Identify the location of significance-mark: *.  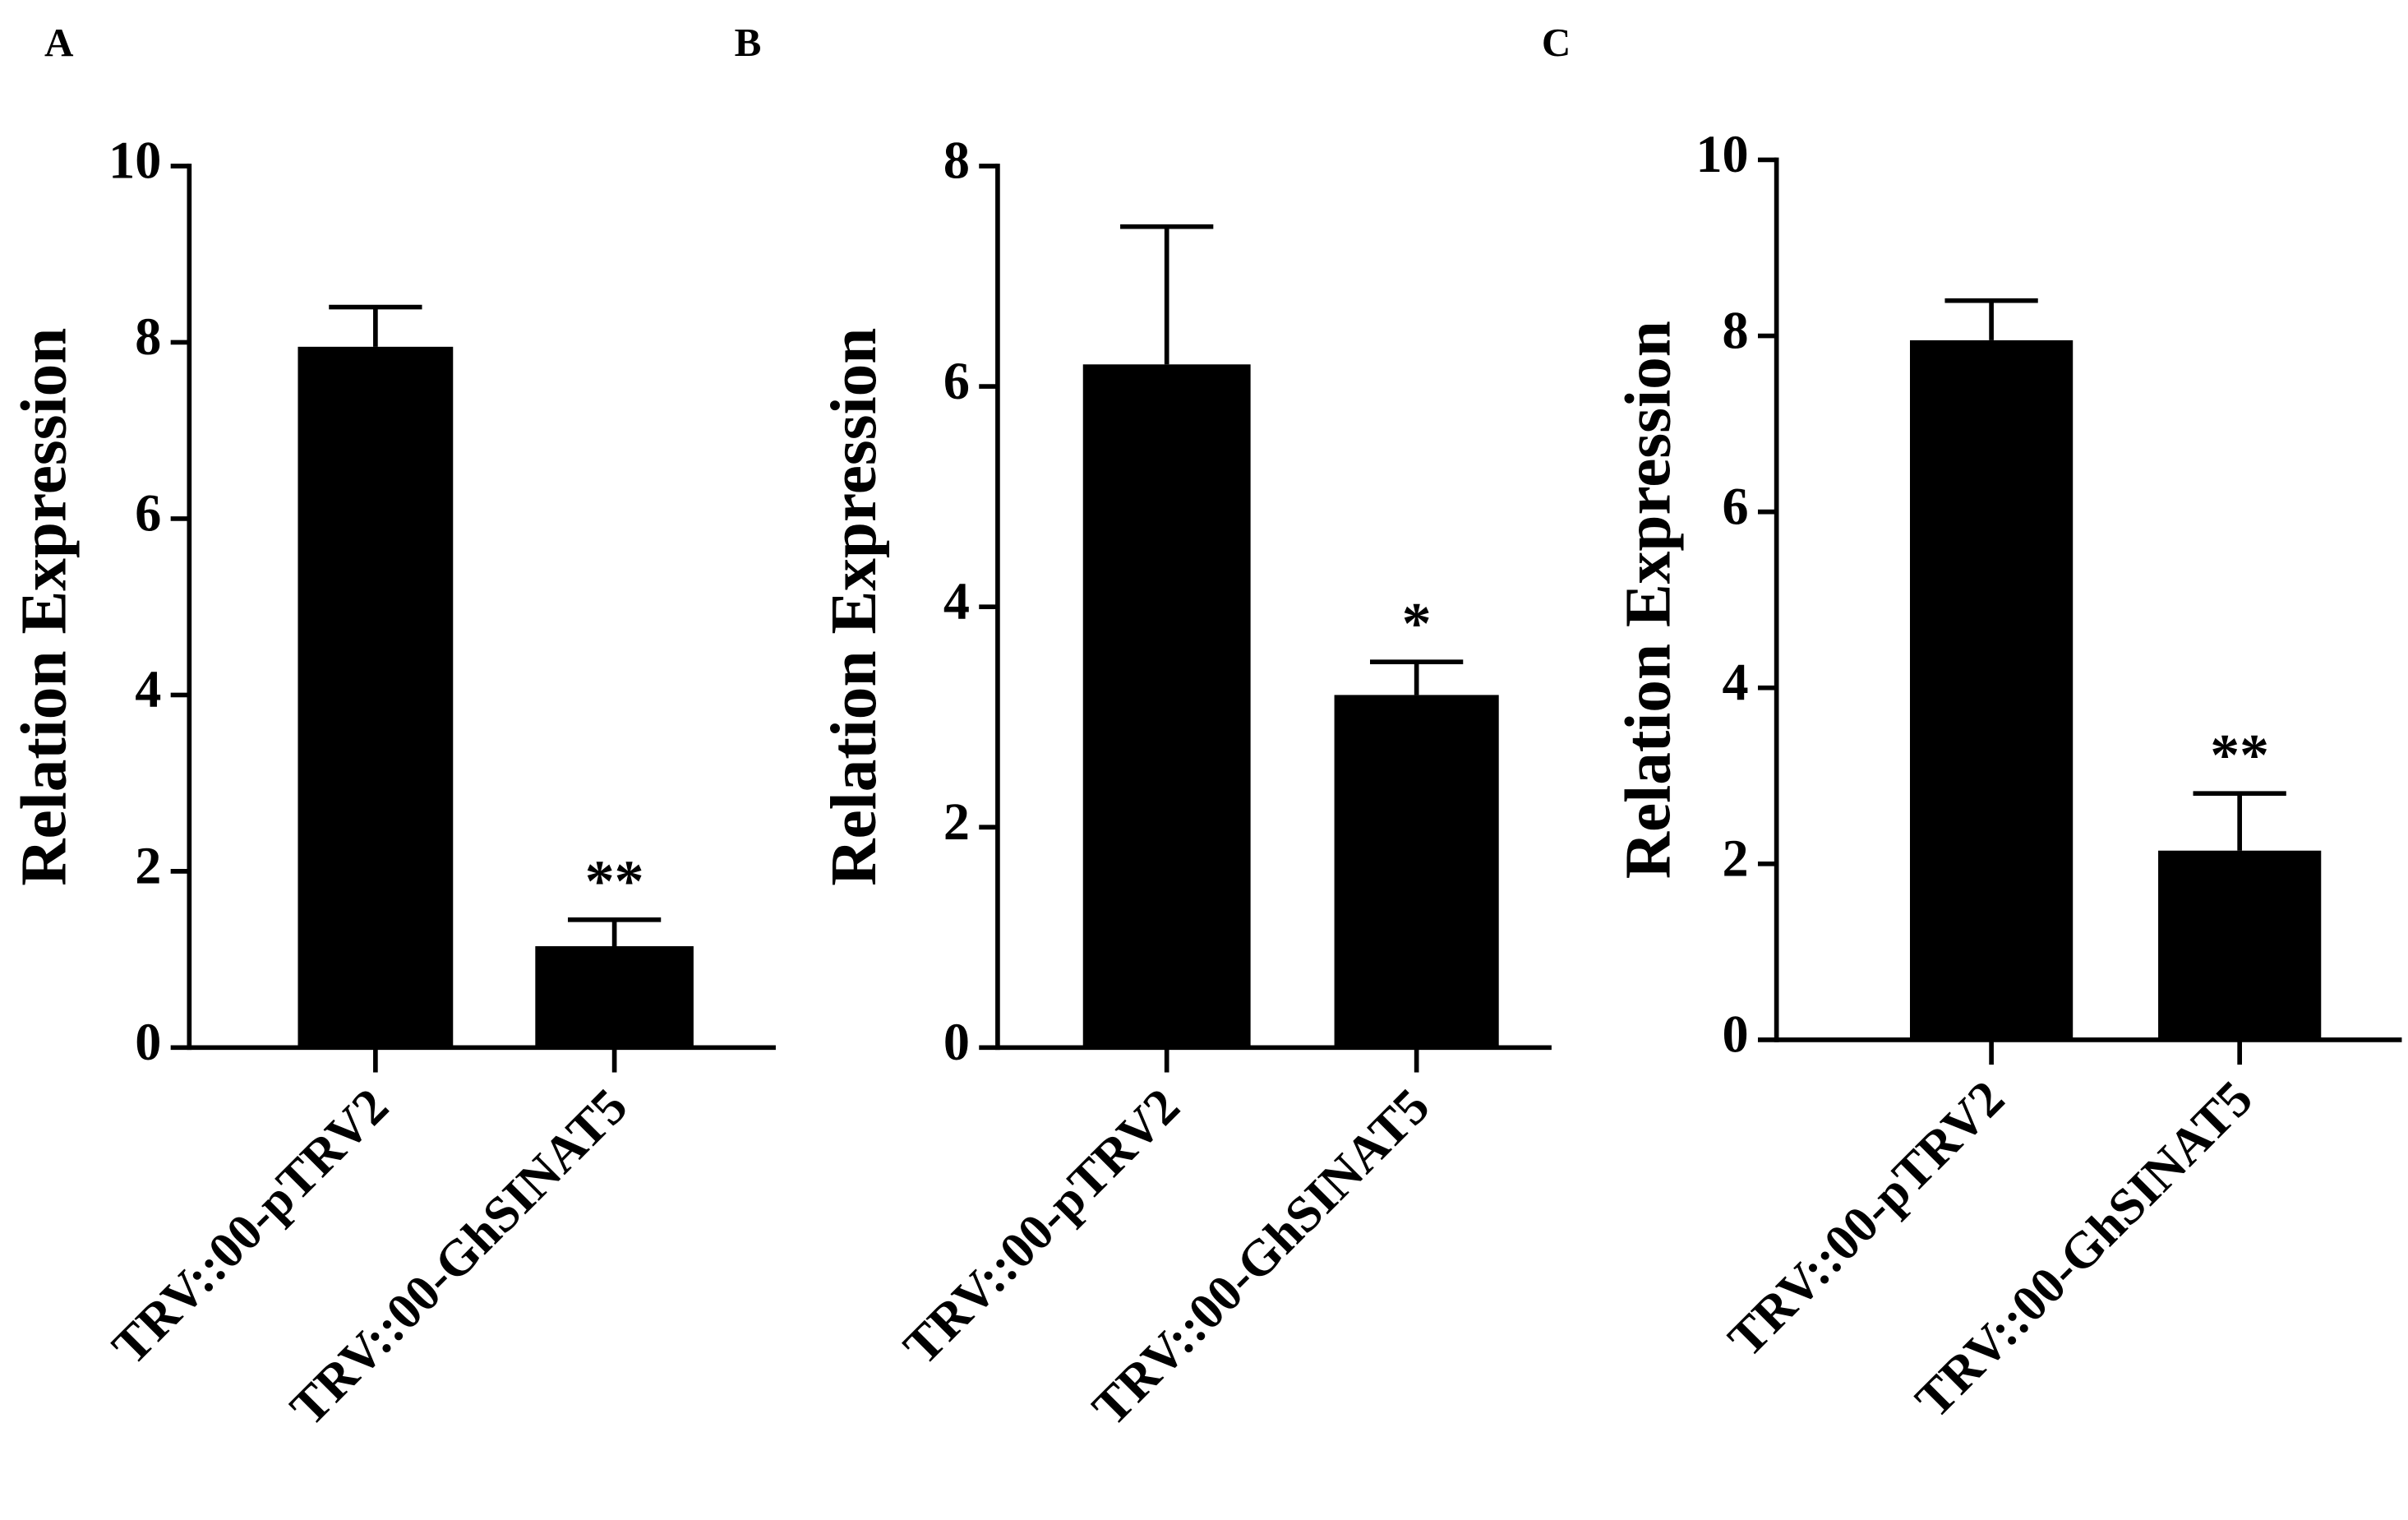
(1417, 624).